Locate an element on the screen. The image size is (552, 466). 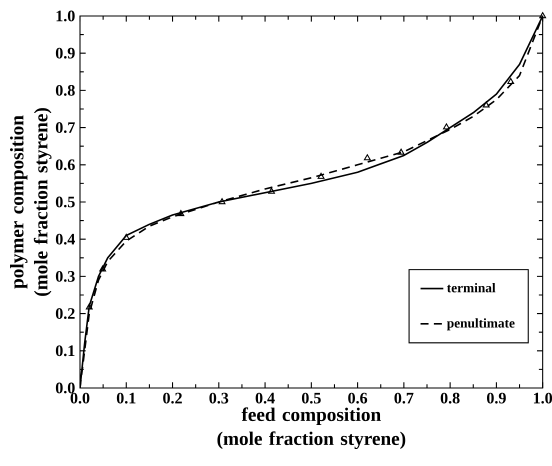
x-tick-label: 0.1 is located at coordinates (126, 398).